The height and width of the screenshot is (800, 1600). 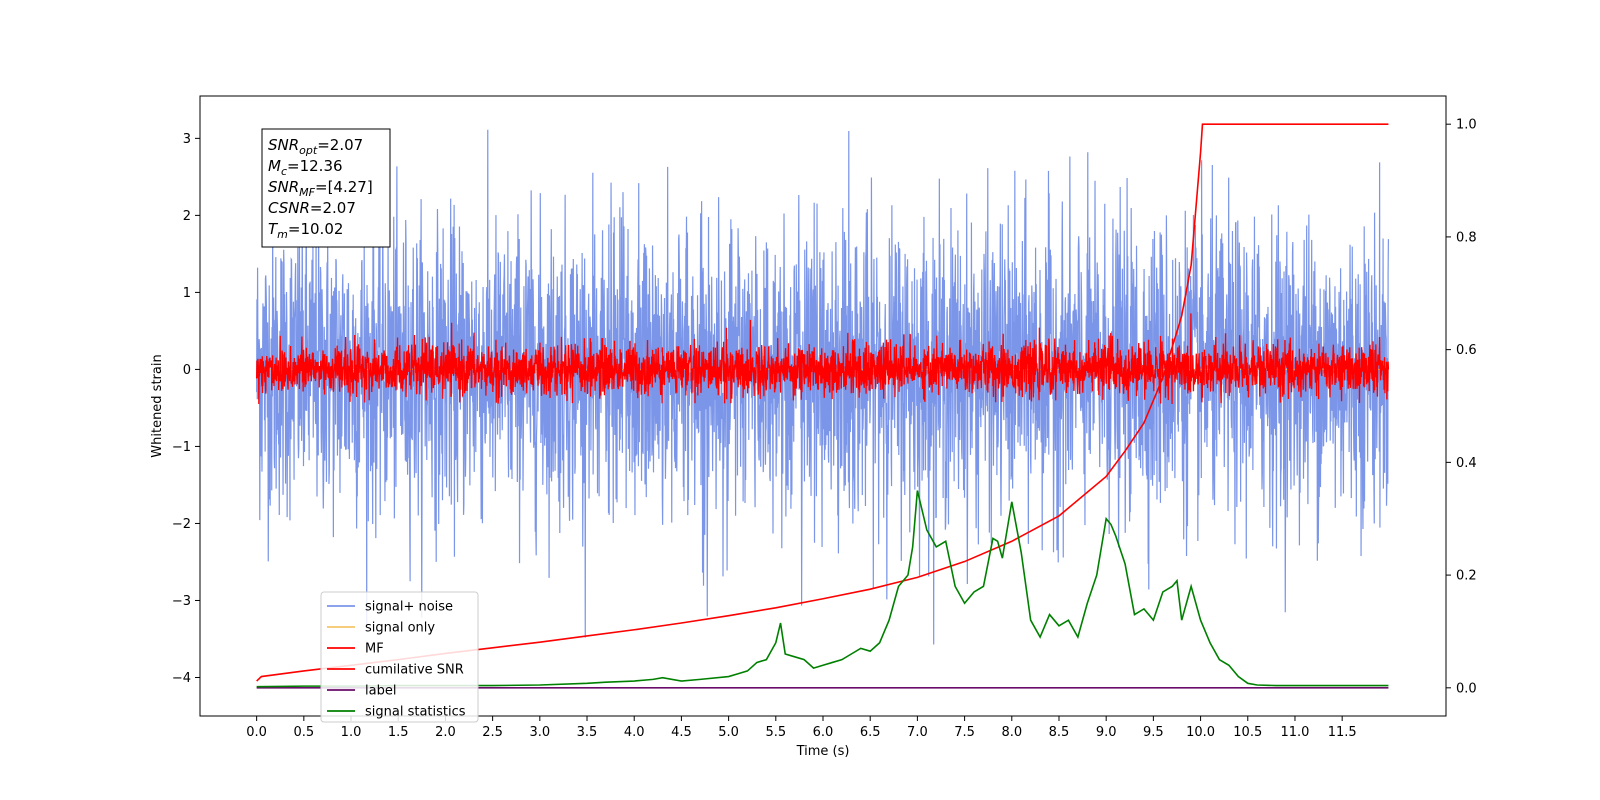 I want to click on annotation-symbol: T, so click(x=273, y=229).